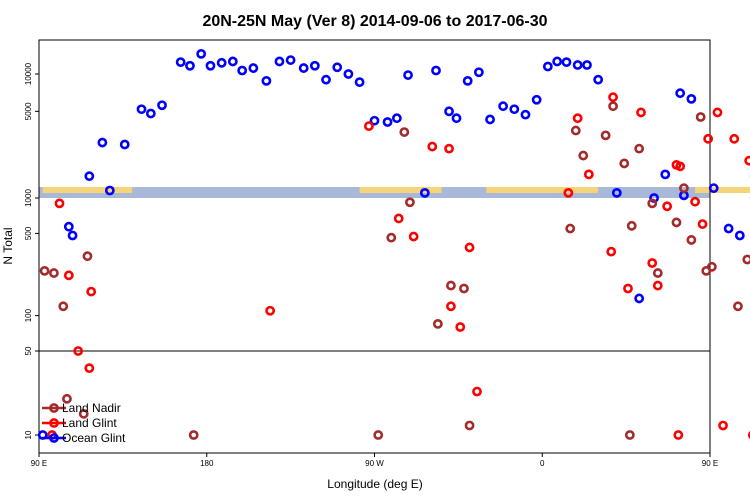  I want to click on y-tick-label: 10000, so click(28, 73).